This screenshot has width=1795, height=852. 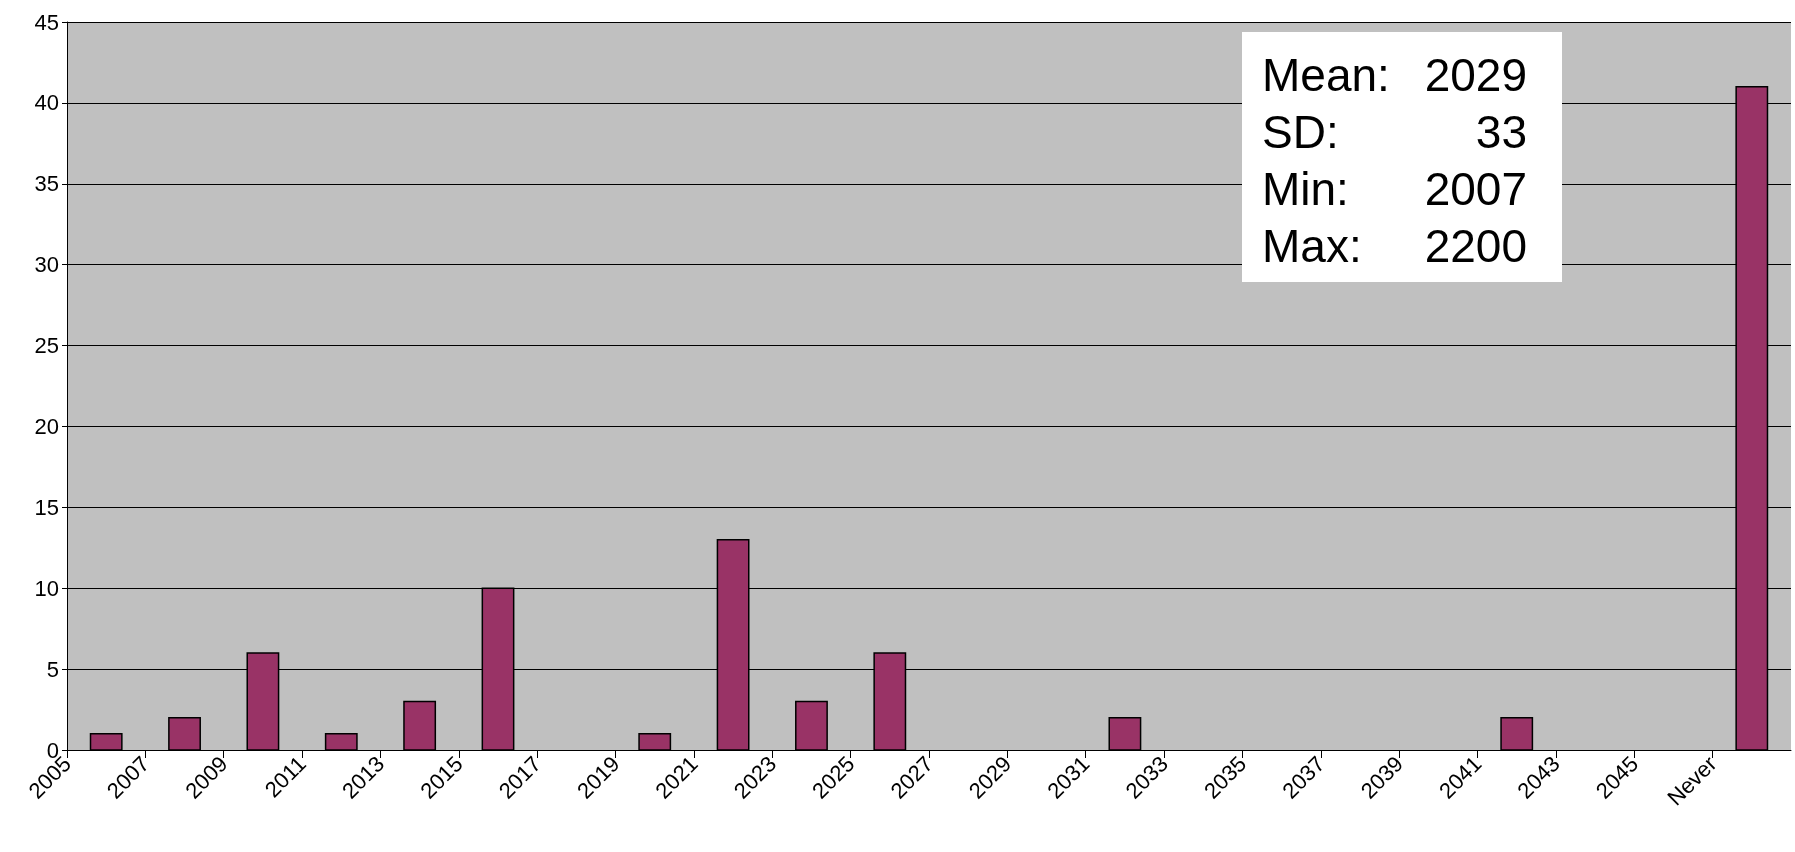 I want to click on y-tick-label: 15, so click(x=46, y=507).